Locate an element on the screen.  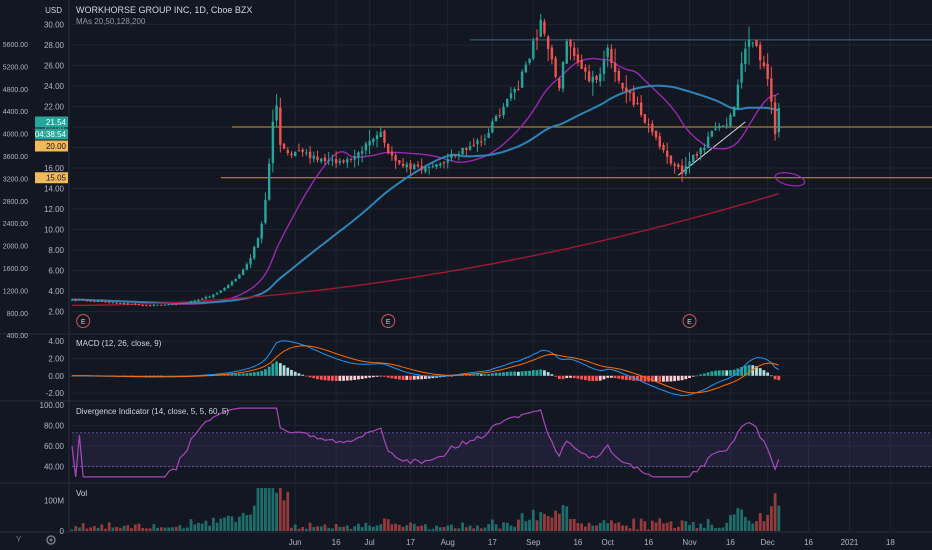
price-tick-label: 24.00 is located at coordinates (54, 86).